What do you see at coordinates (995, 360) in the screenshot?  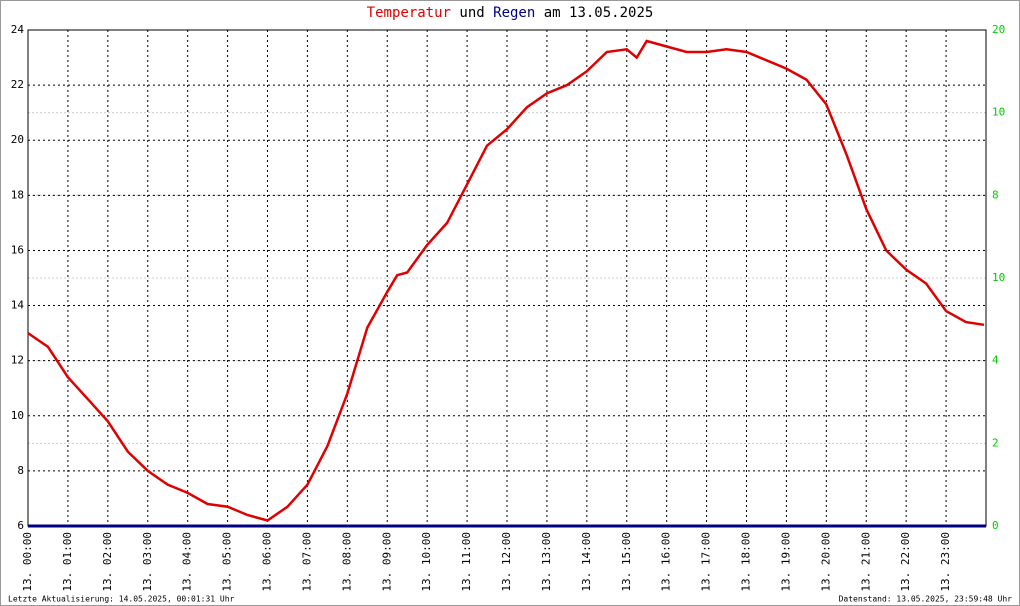 I see `y2-tick-label: 4` at bounding box center [995, 360].